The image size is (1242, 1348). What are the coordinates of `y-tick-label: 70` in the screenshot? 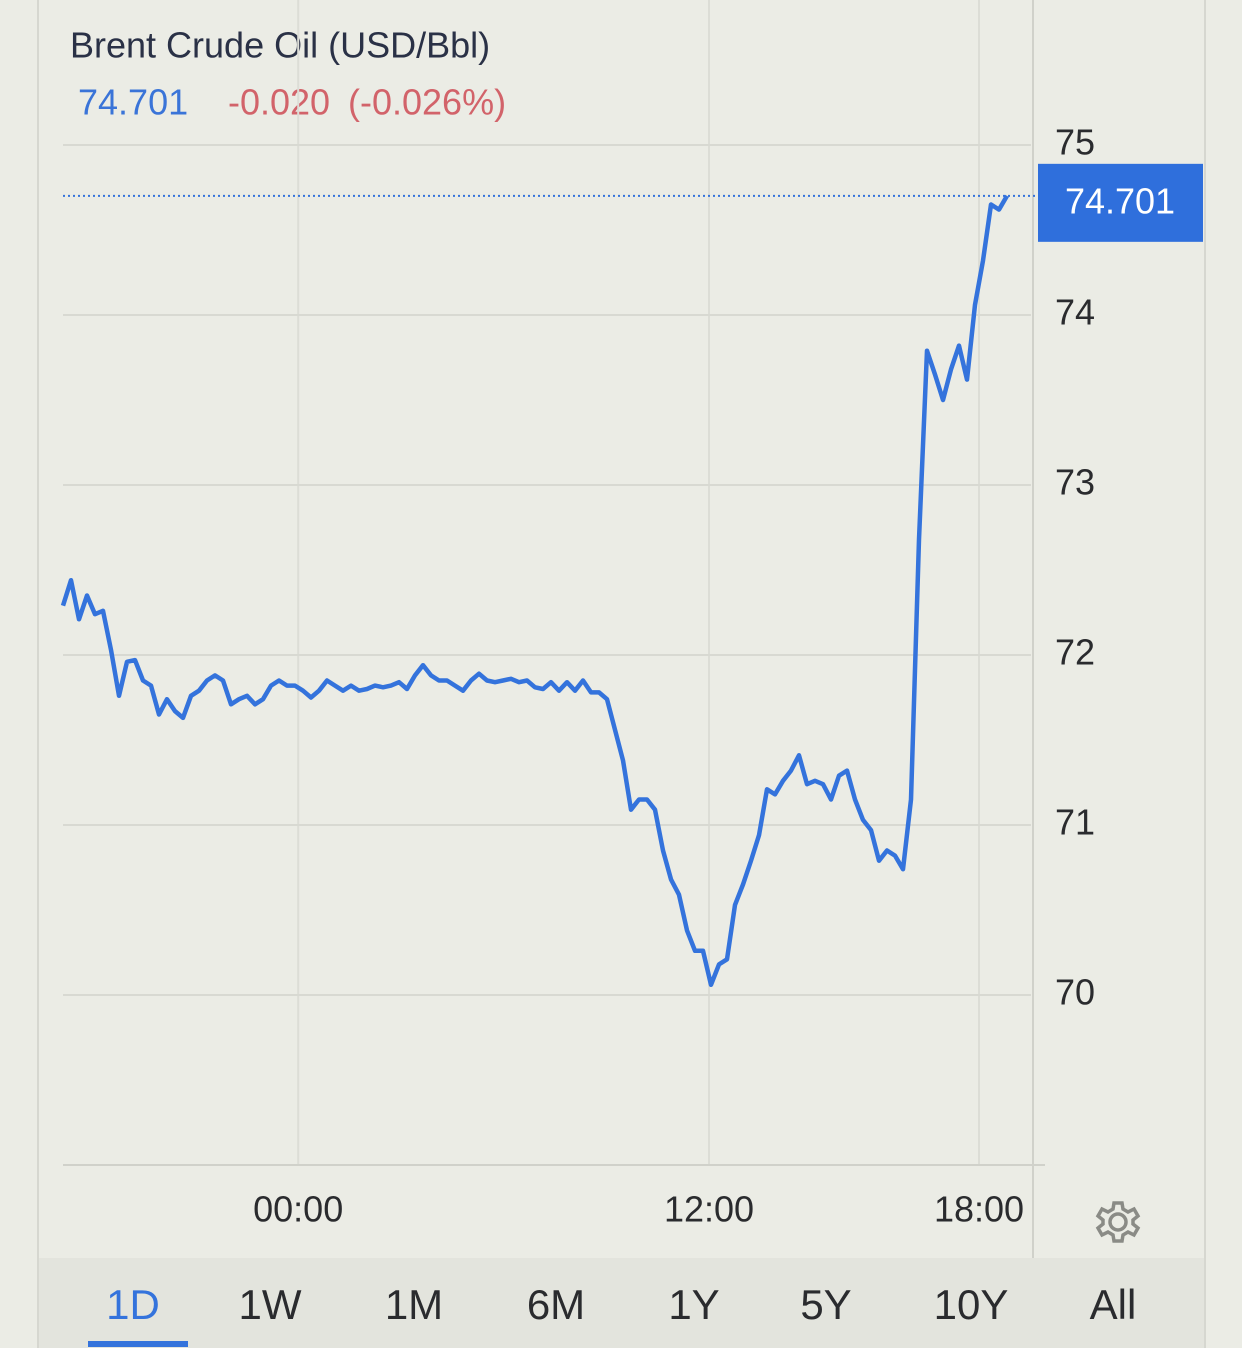 It's located at (1075, 992).